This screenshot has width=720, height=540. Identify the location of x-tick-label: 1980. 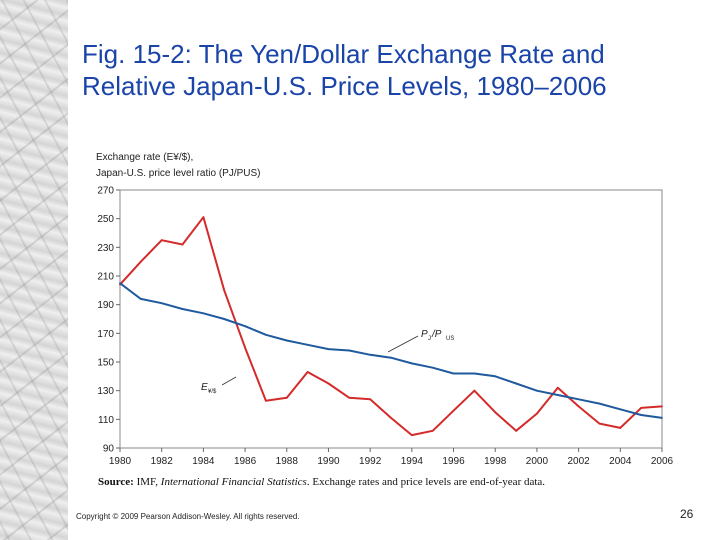
(120, 461).